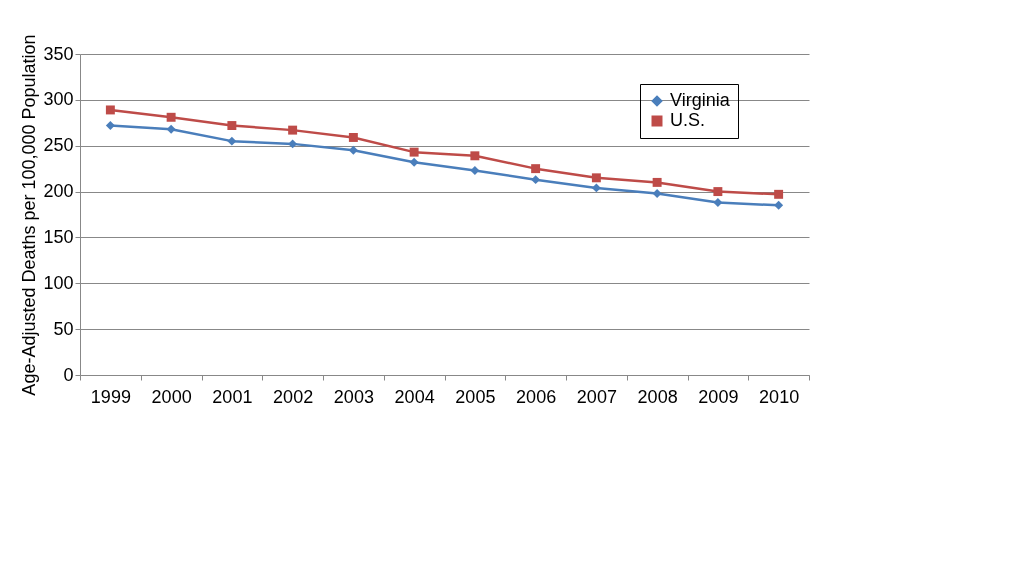 The height and width of the screenshot is (586, 1015). Describe the element at coordinates (700, 100) in the screenshot. I see `legend-label: Virginia` at that location.